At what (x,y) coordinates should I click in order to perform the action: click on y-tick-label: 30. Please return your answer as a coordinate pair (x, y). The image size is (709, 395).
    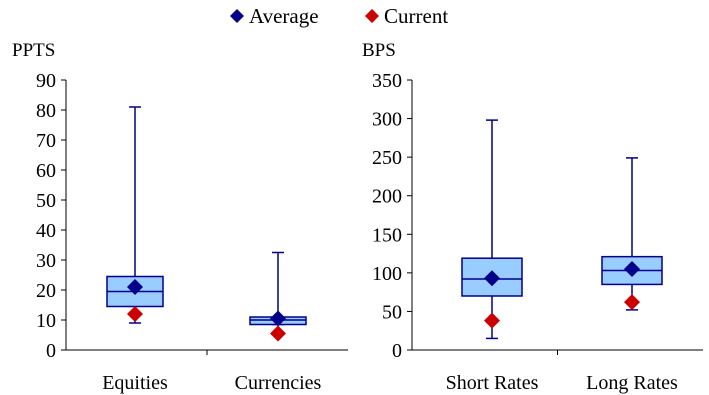
    Looking at the image, I should click on (46, 261).